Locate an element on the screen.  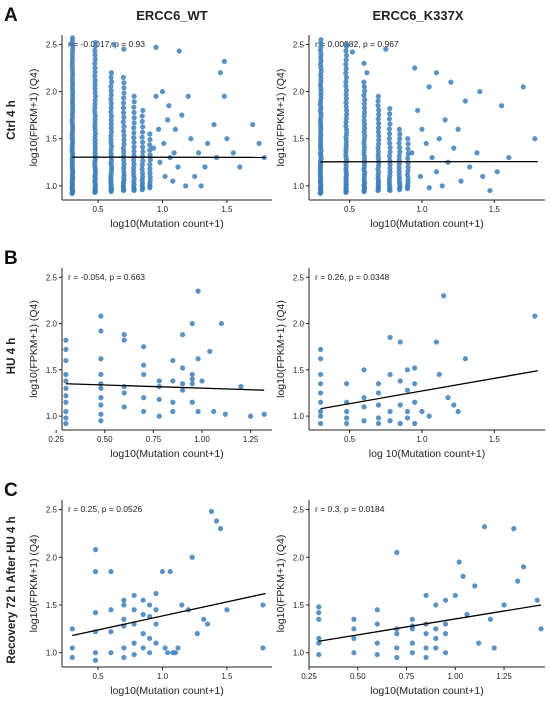
row-title-recovery: Recovery 72 h After HU 4 h is located at coordinates (12, 589).